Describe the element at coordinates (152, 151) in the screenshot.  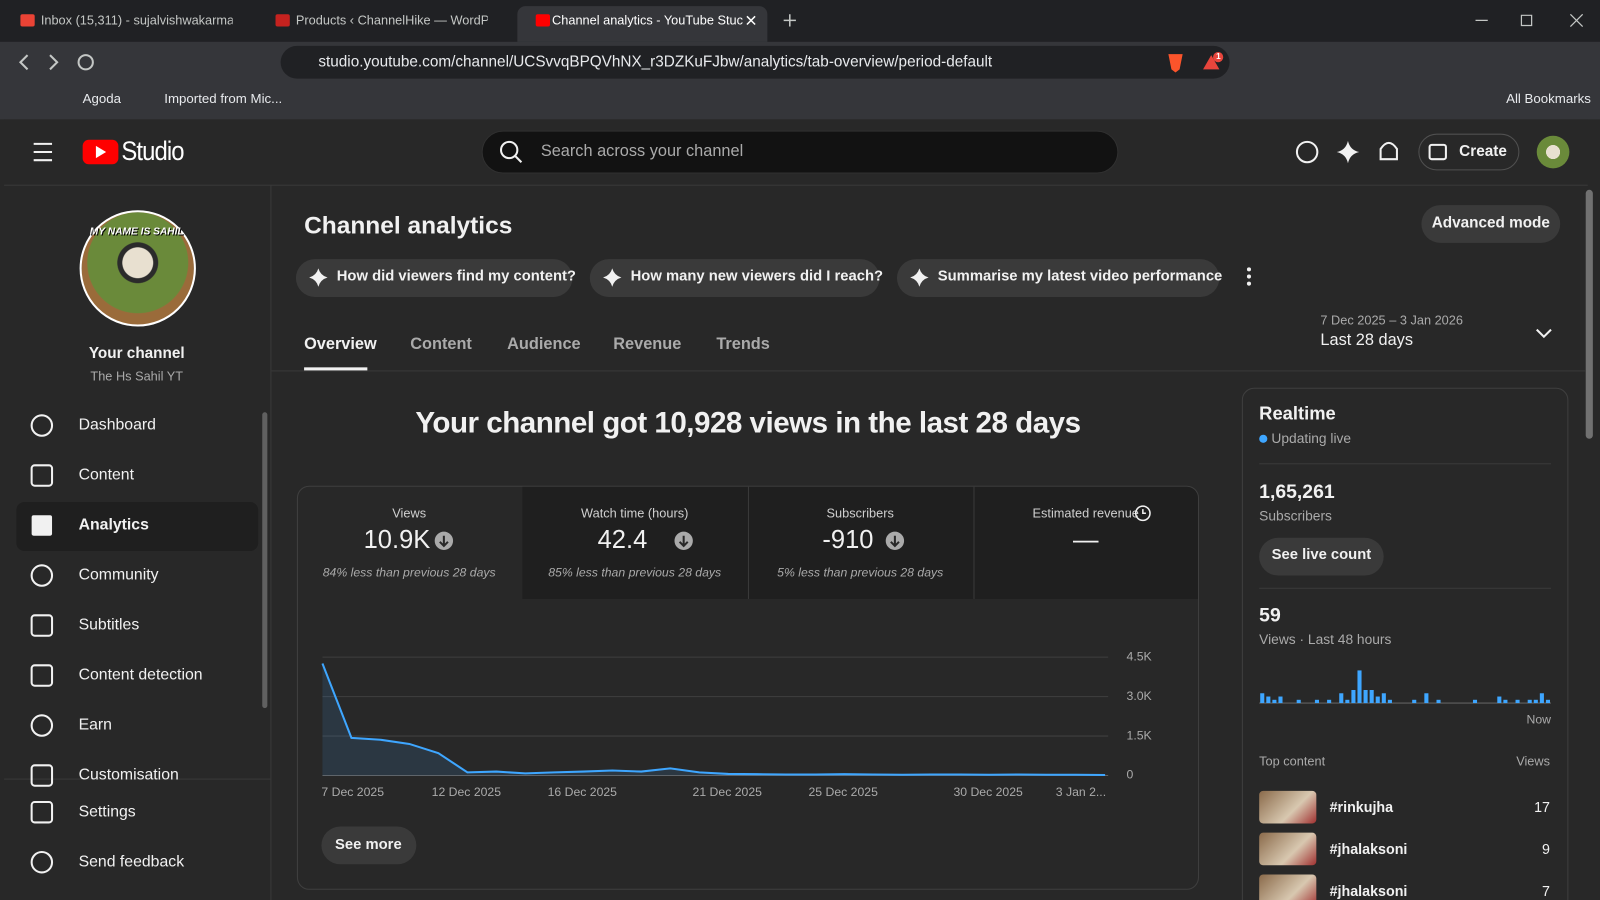
I see `logo-text: Studio` at that location.